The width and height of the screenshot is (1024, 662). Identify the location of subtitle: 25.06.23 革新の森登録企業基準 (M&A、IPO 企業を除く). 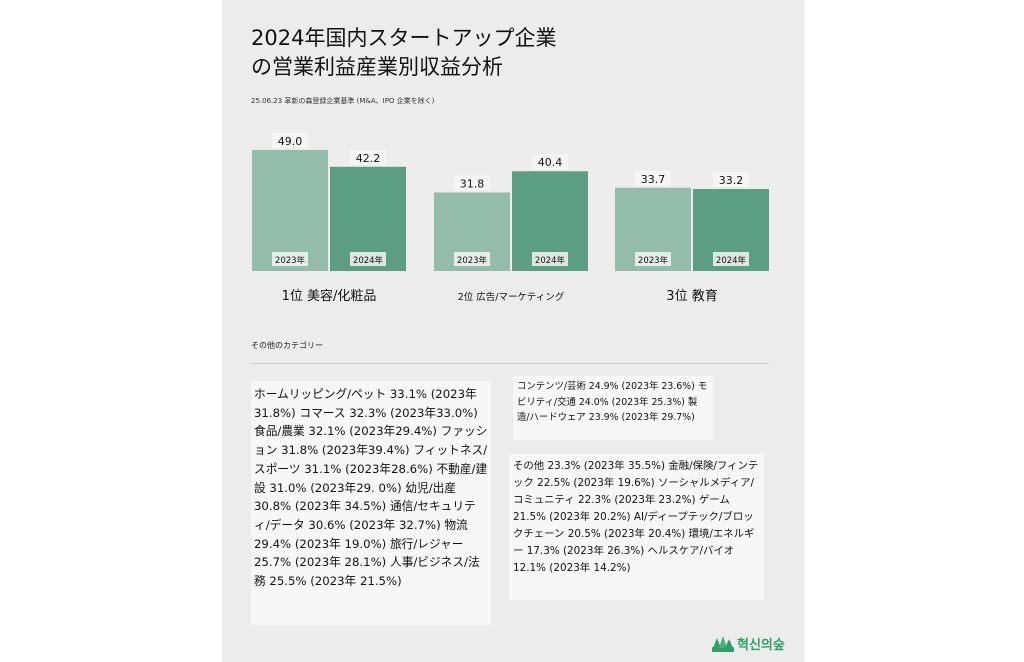
(343, 101).